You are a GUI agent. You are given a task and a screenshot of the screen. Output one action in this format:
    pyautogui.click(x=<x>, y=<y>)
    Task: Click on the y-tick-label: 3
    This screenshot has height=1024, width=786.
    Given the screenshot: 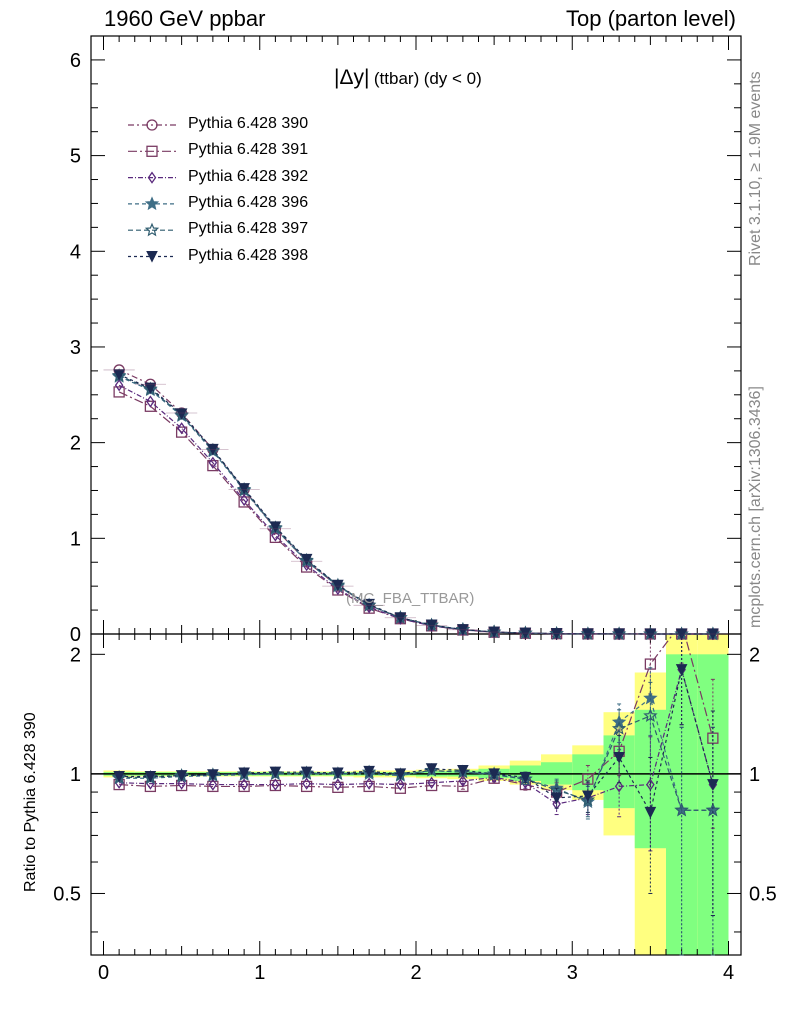 What is the action you would take?
    pyautogui.click(x=75, y=348)
    